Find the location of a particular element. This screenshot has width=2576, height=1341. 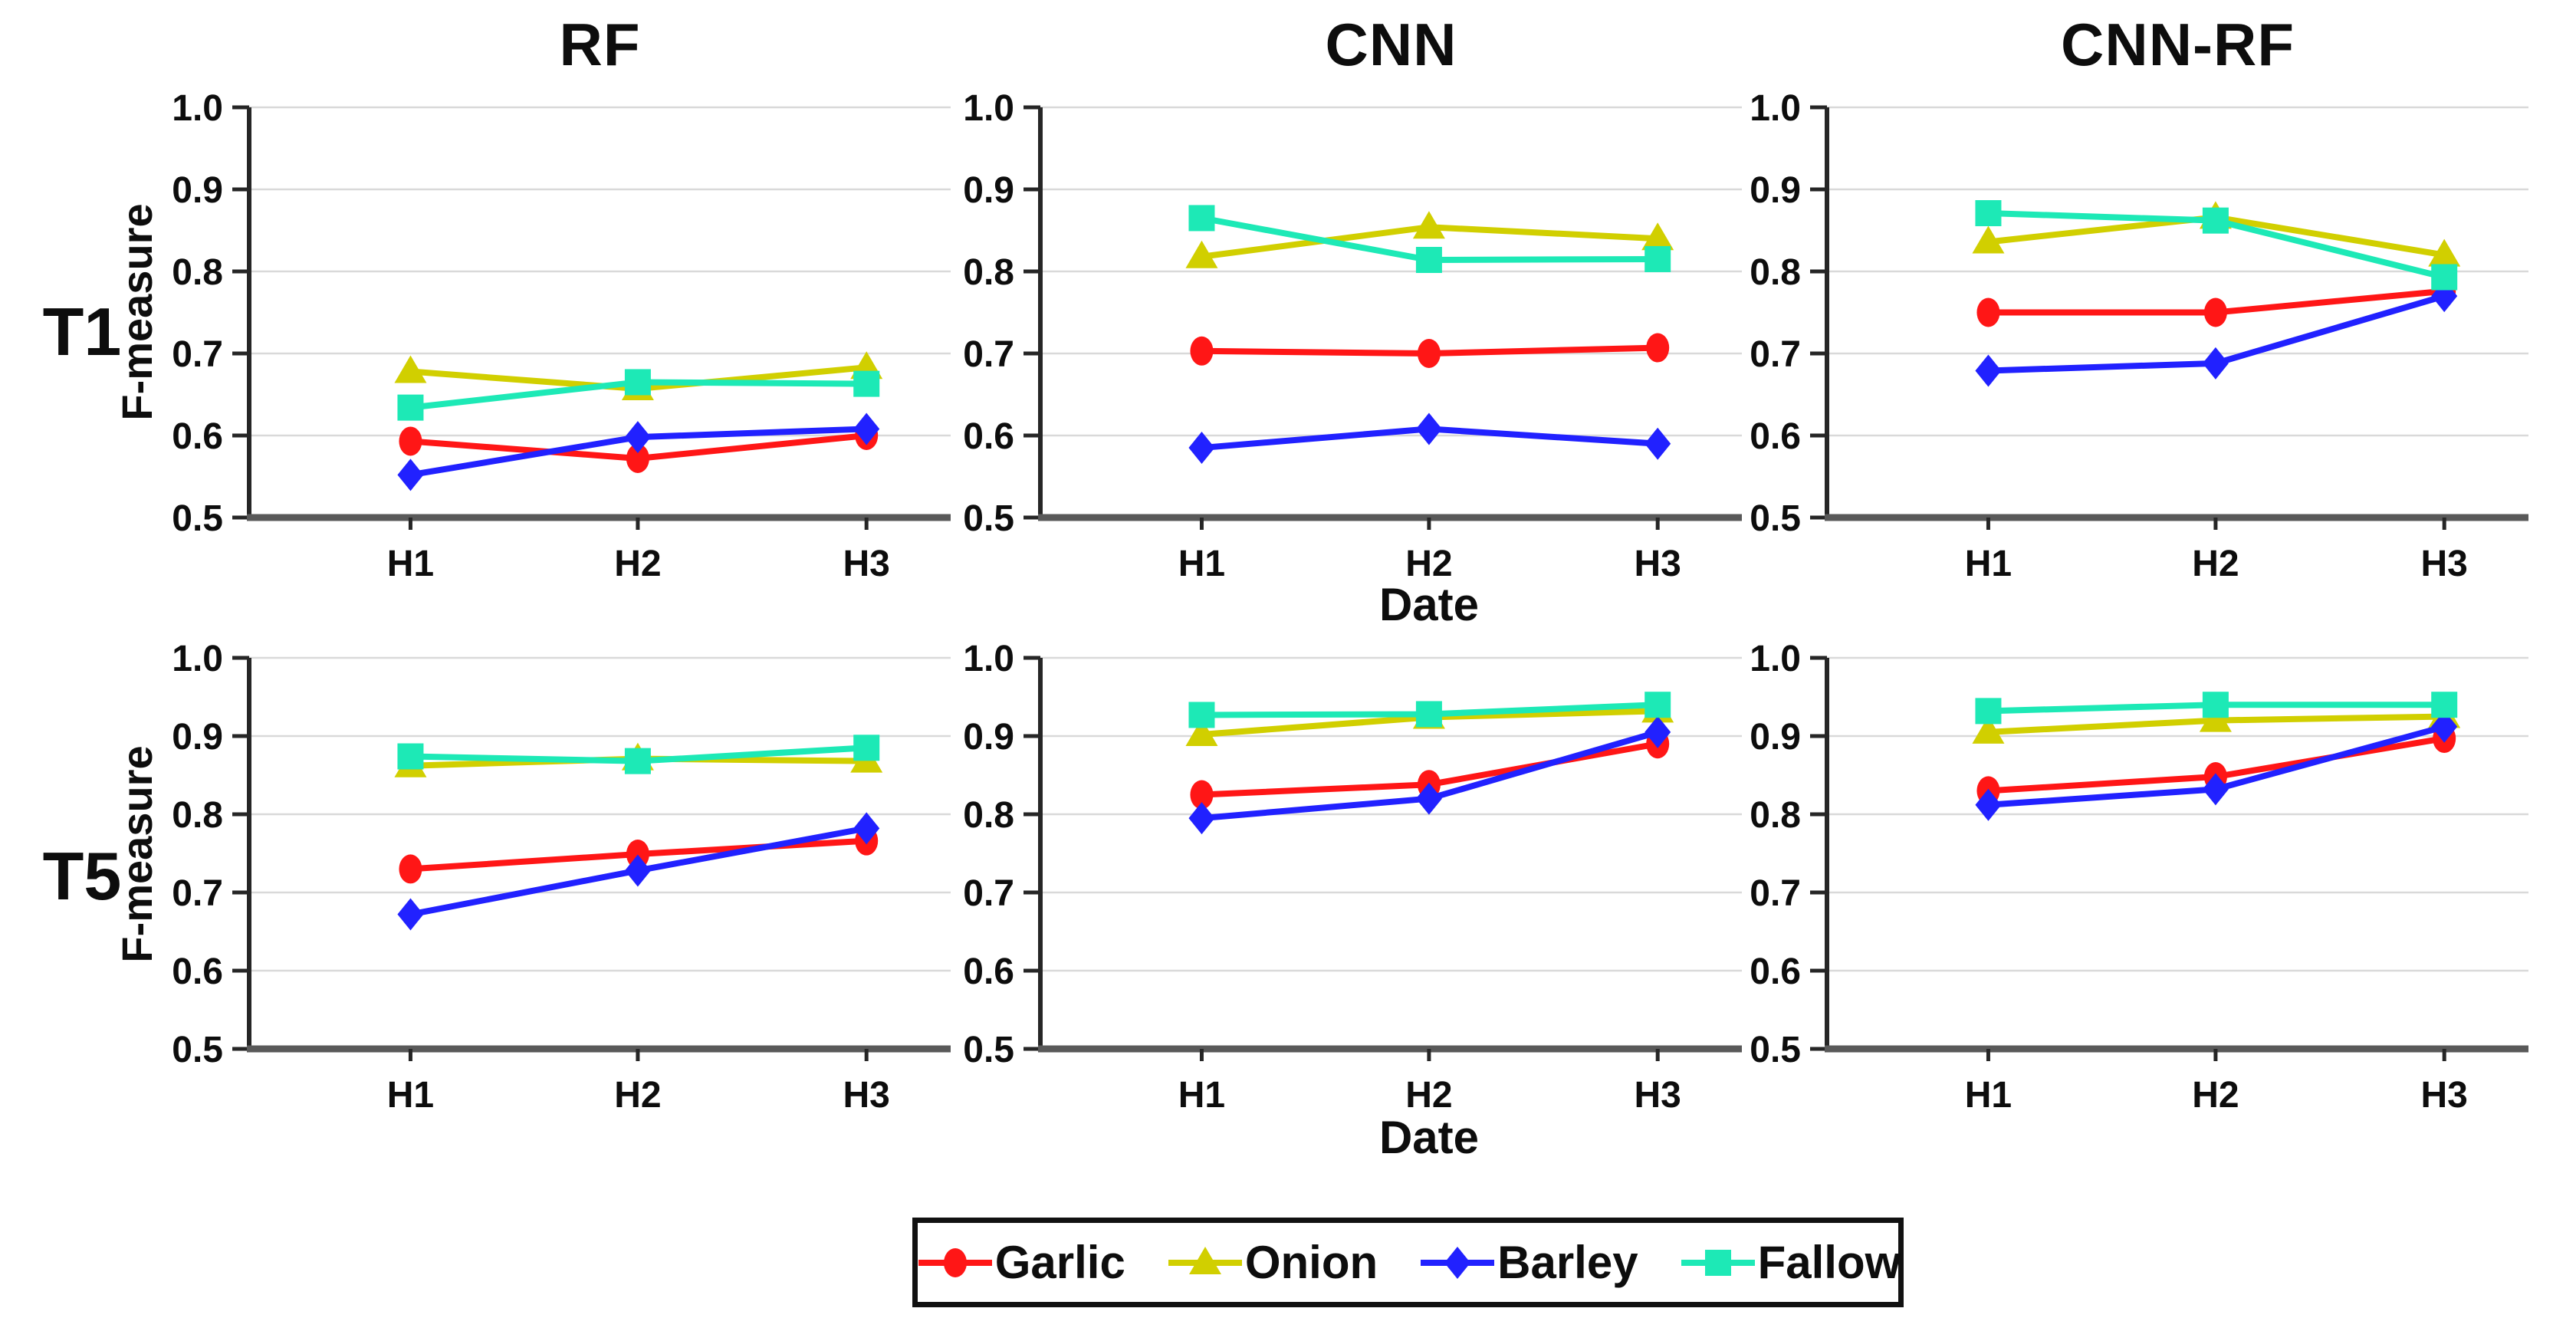

chart-panel-t1-cnn: 1.0 0.9 0.8 0.7 0.6 0.5 H1 H2 H3 is located at coordinates (1353, 338).